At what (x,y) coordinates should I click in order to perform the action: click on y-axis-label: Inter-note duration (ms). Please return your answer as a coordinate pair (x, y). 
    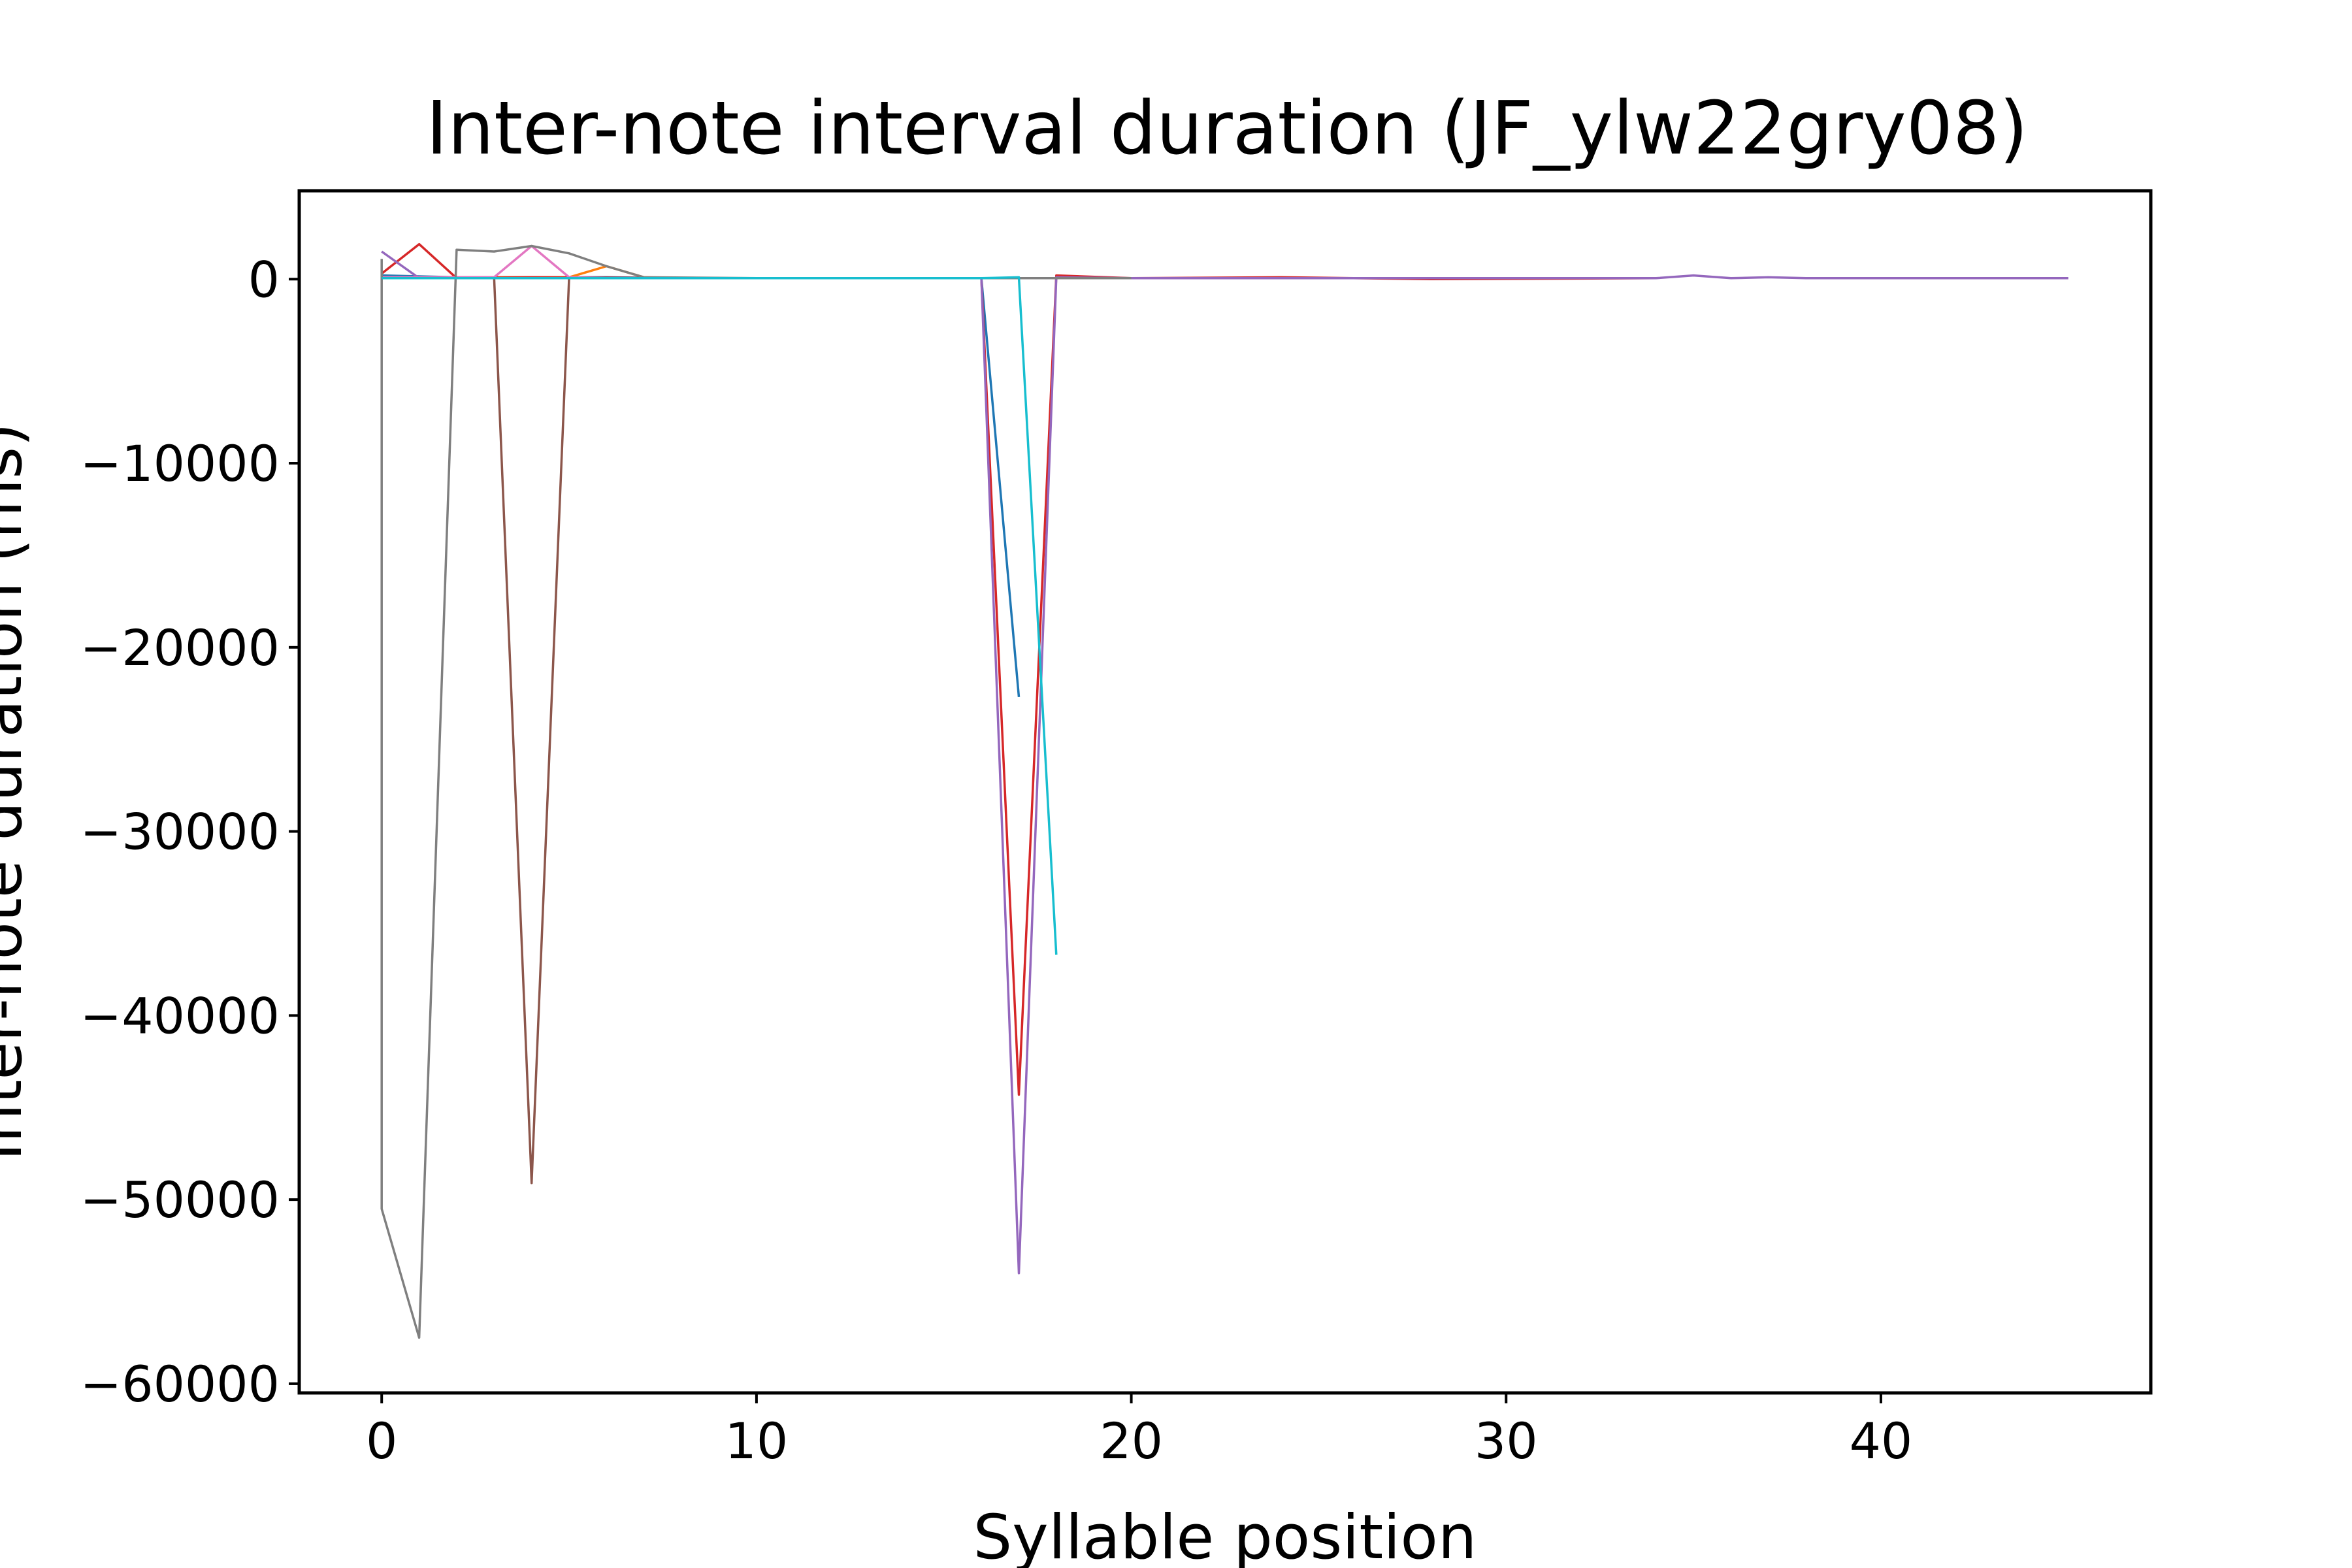
    Looking at the image, I should click on (18, 792).